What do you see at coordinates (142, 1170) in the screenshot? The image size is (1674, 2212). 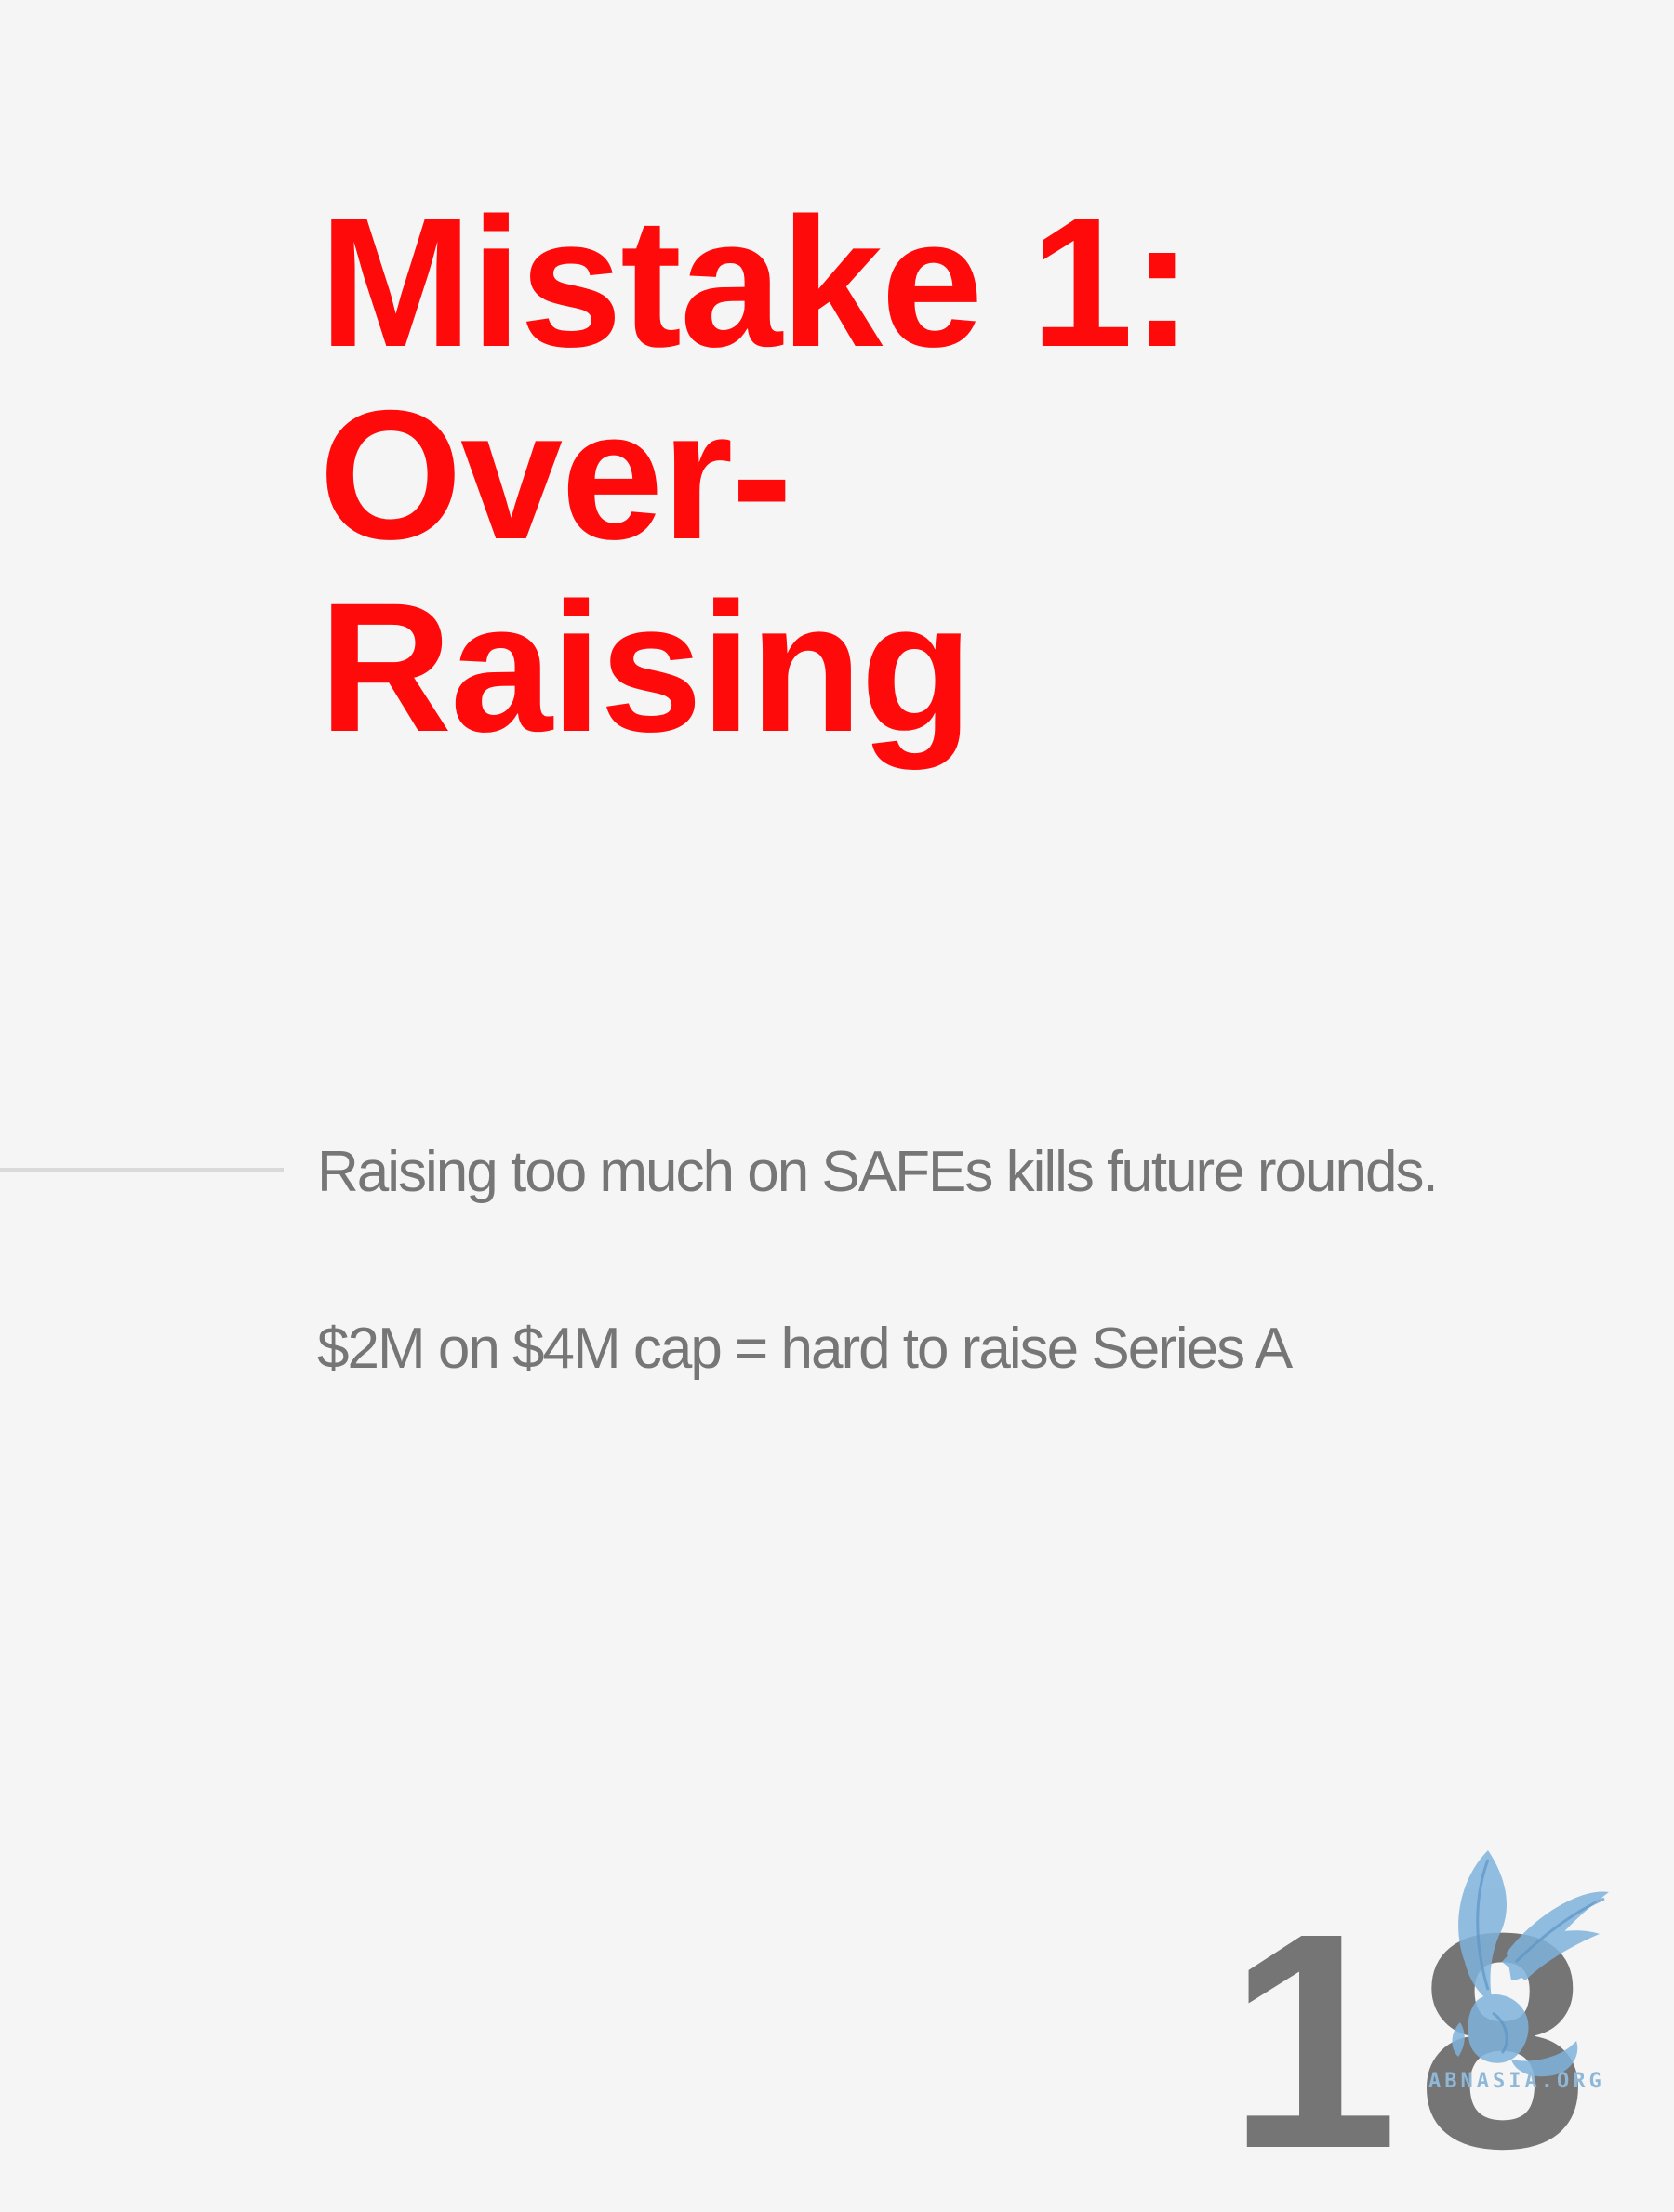 I see `accent-divider` at bounding box center [142, 1170].